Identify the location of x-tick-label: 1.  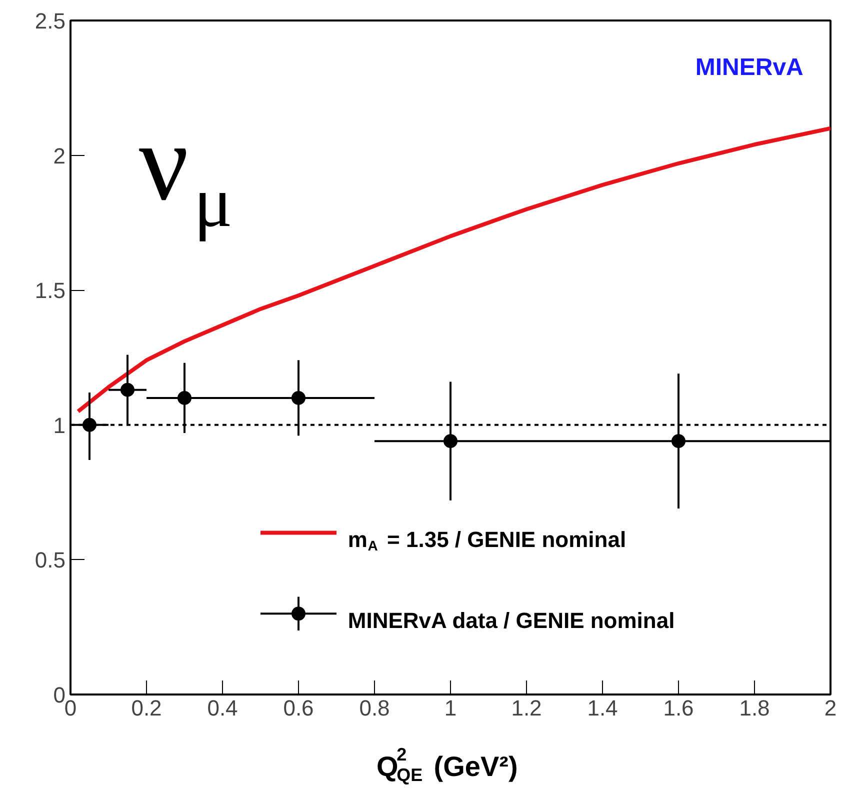
(450, 708).